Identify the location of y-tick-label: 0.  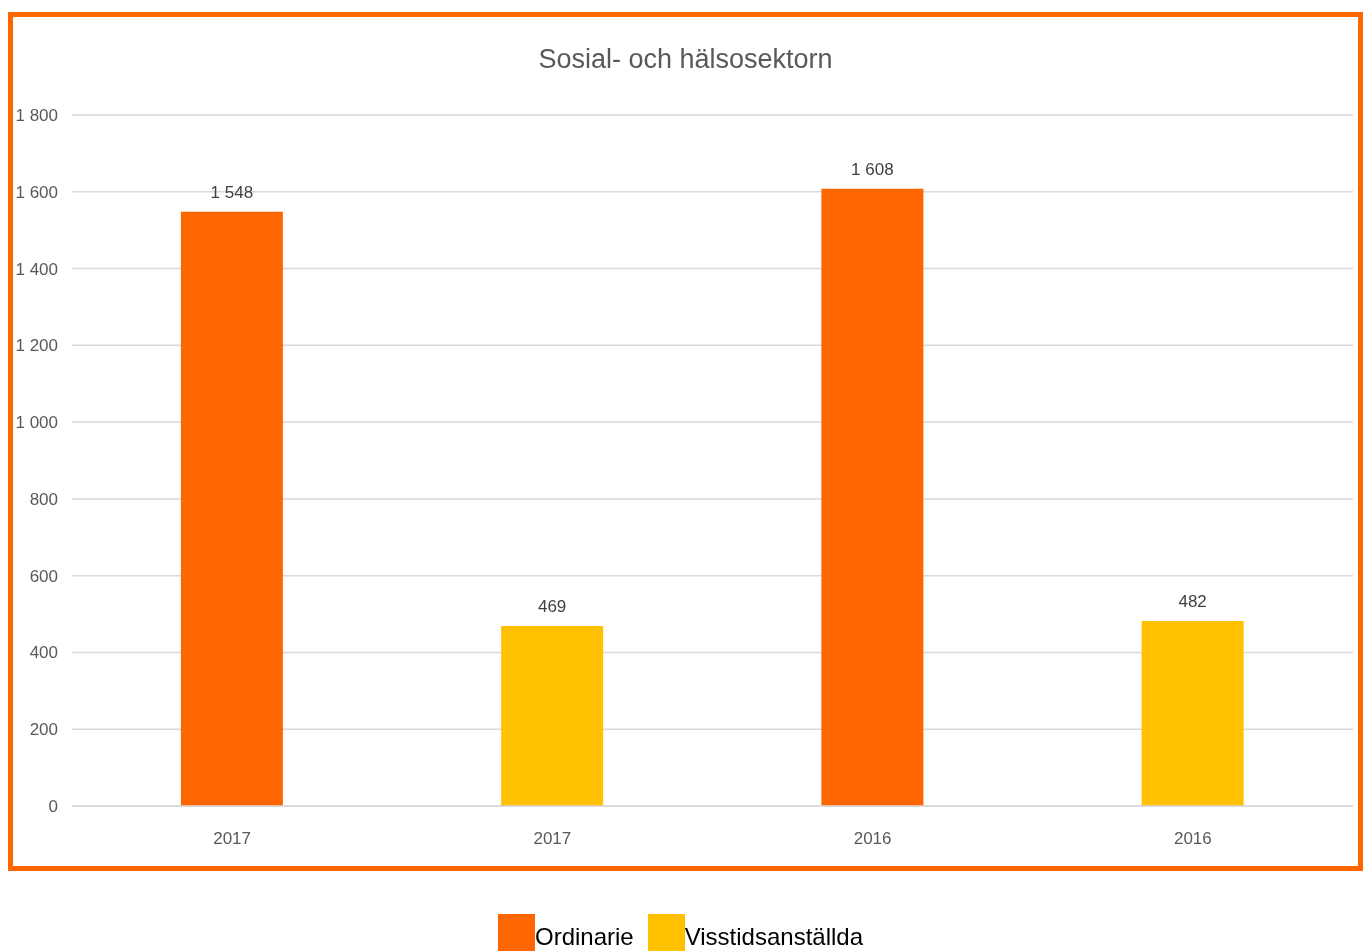
(53, 807).